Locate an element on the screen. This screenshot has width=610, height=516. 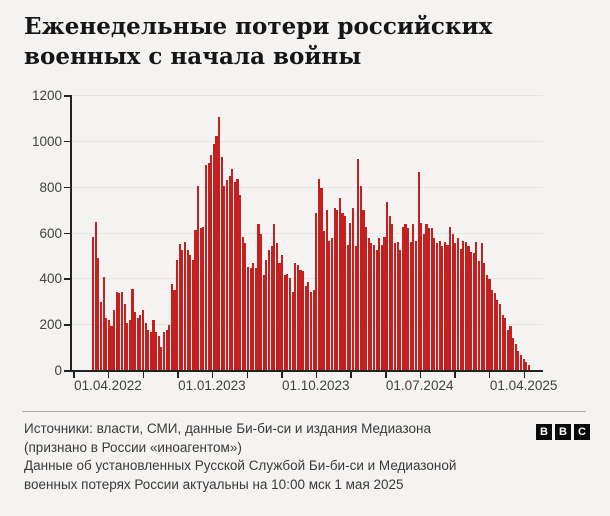
bbc-logo: B B C is located at coordinates (563, 432).